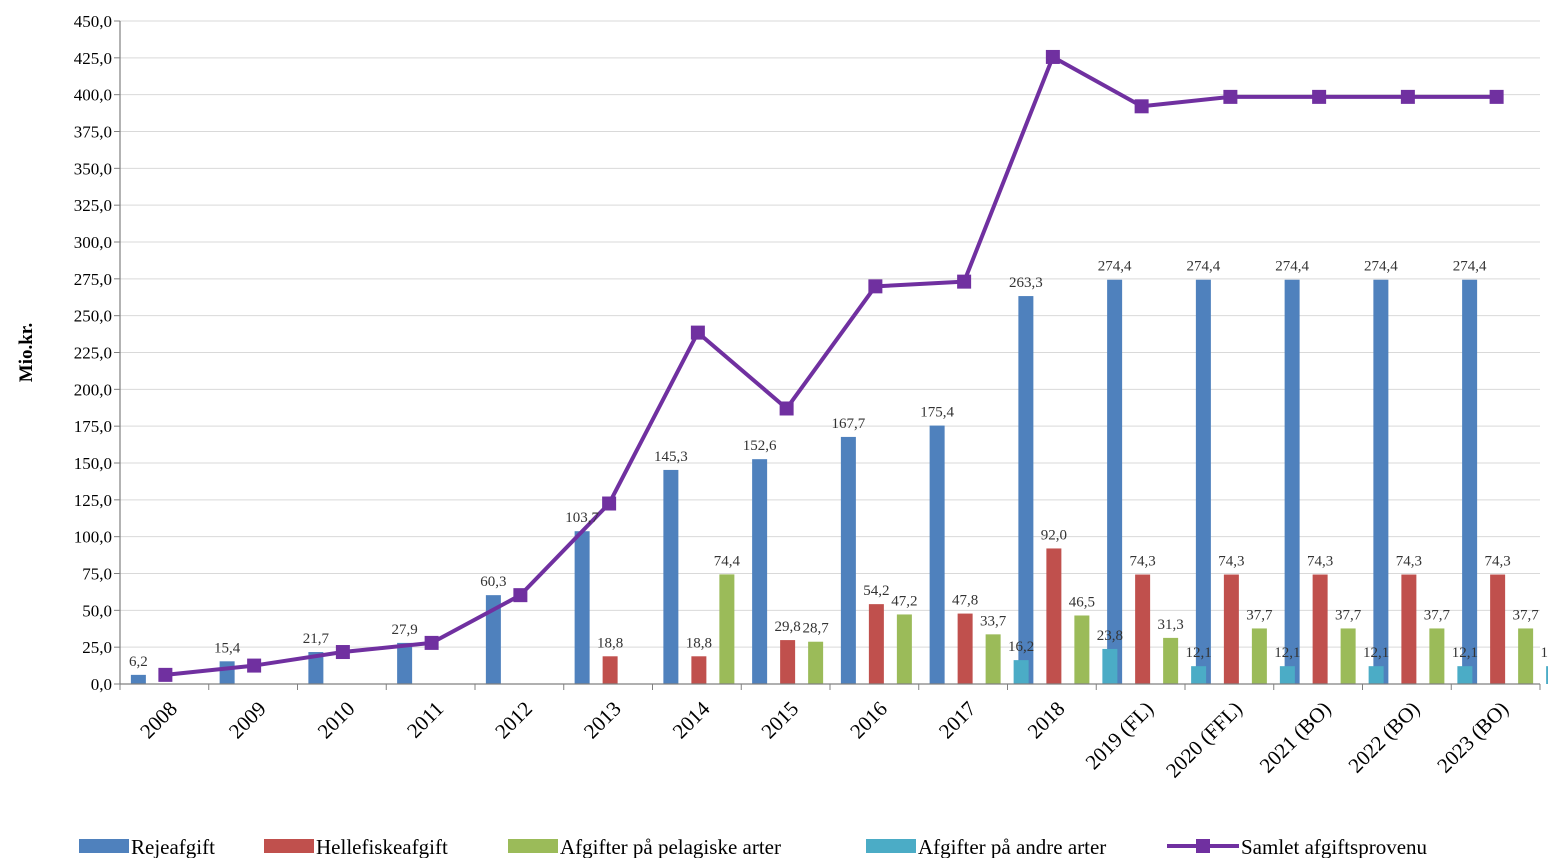 This screenshot has width=1548, height=858. What do you see at coordinates (26, 352) in the screenshot?
I see `y-axis-label: Mio.kr.` at bounding box center [26, 352].